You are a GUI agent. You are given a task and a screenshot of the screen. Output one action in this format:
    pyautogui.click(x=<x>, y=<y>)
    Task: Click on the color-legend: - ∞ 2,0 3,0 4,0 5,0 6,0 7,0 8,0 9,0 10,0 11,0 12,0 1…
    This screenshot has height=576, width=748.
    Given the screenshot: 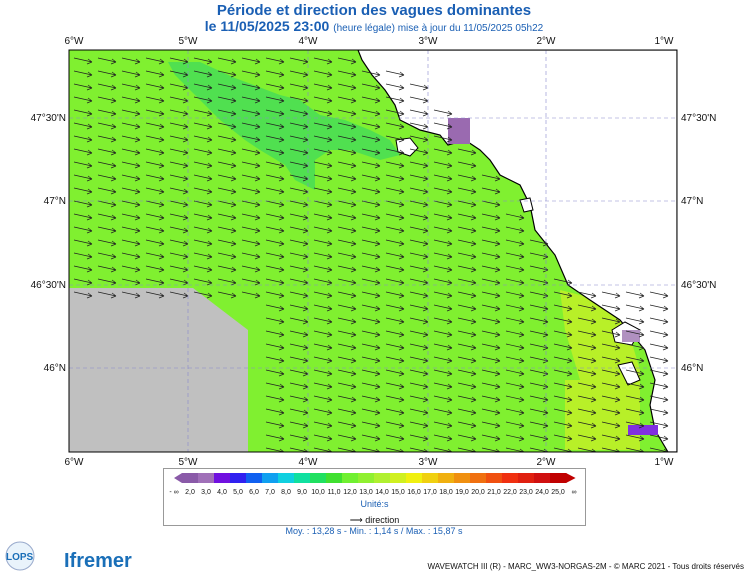 What is the action you would take?
    pyautogui.click(x=374, y=497)
    